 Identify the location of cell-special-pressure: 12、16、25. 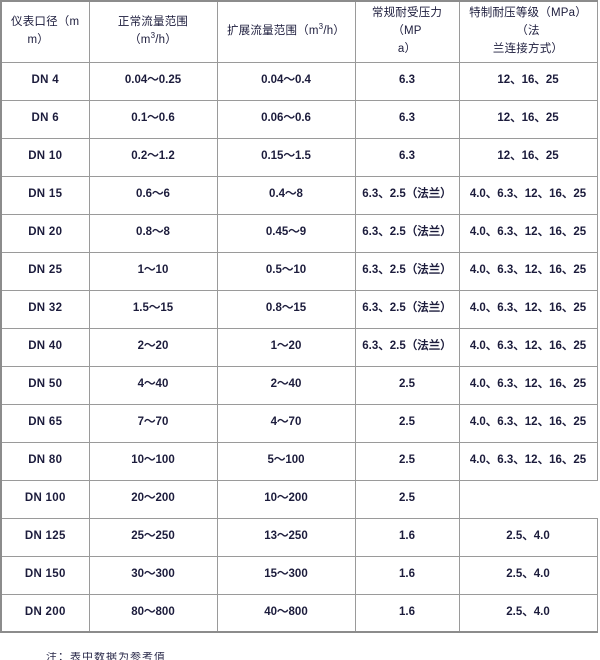
(528, 157).